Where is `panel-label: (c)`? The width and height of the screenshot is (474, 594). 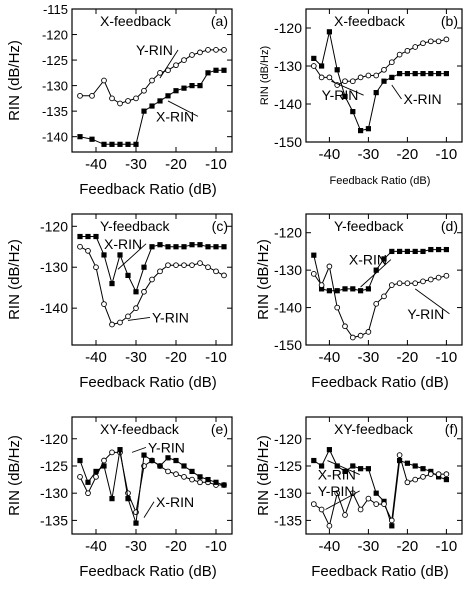 panel-label: (c) is located at coordinates (220, 226).